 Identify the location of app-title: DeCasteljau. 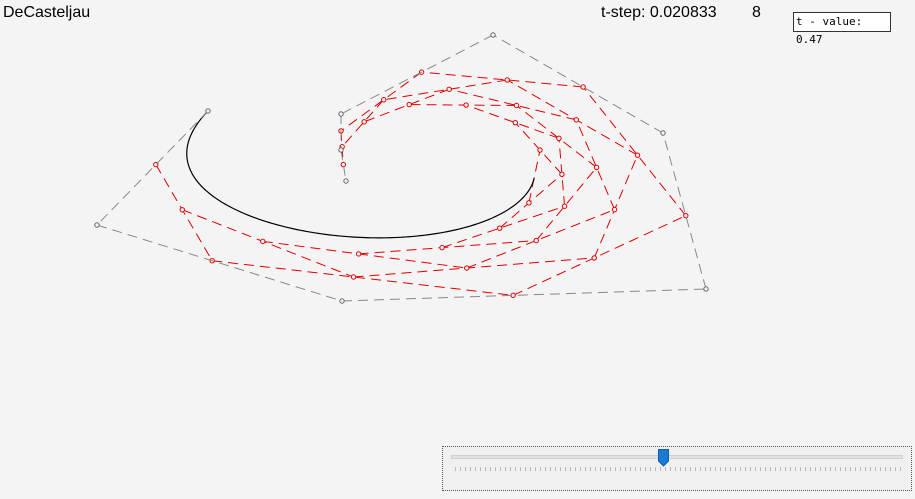
(47, 12).